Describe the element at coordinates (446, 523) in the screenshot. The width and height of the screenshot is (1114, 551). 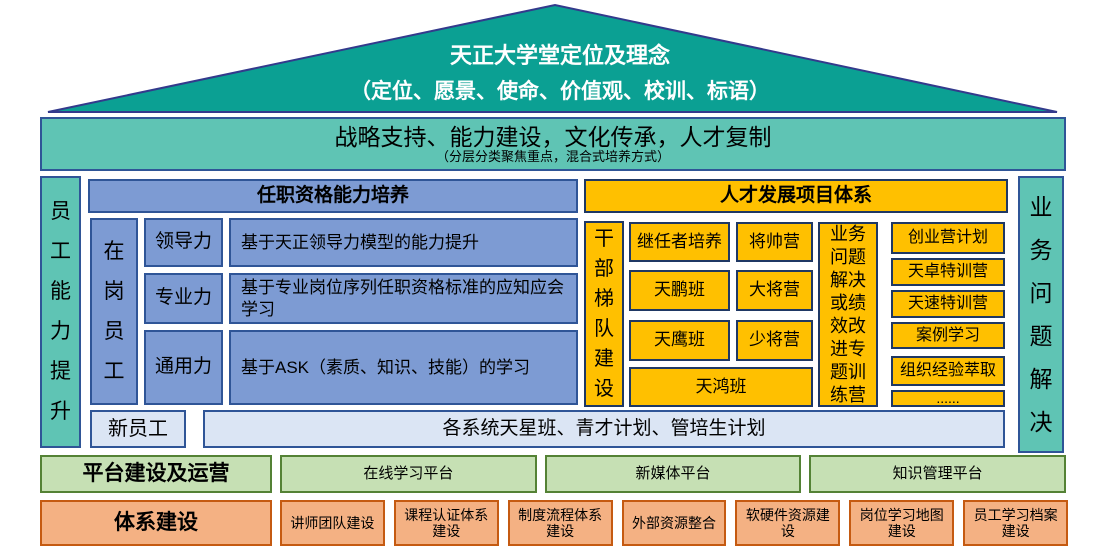
I see `system-course-certification: 课程认证体系建设` at that location.